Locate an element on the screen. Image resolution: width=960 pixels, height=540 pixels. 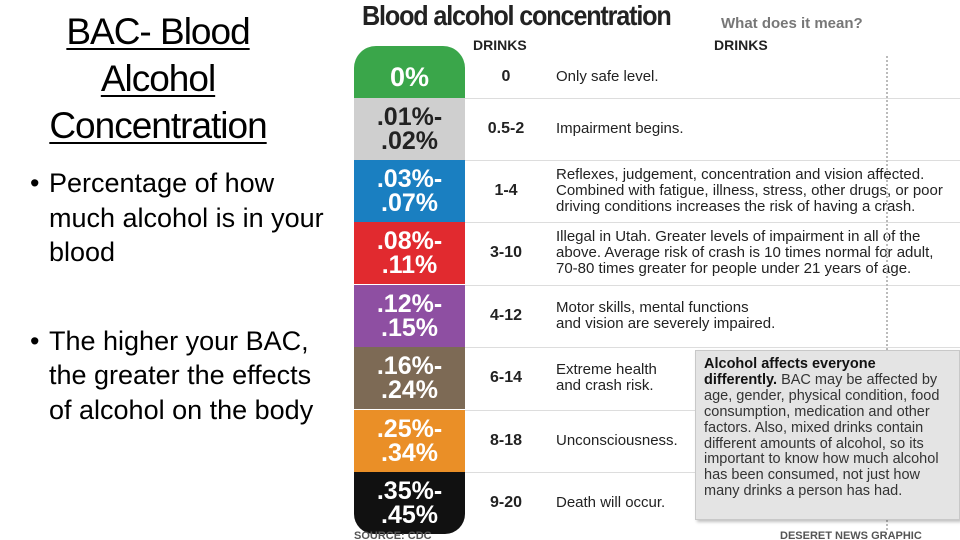
bac-range-line: .12%- is located at coordinates (409, 304).